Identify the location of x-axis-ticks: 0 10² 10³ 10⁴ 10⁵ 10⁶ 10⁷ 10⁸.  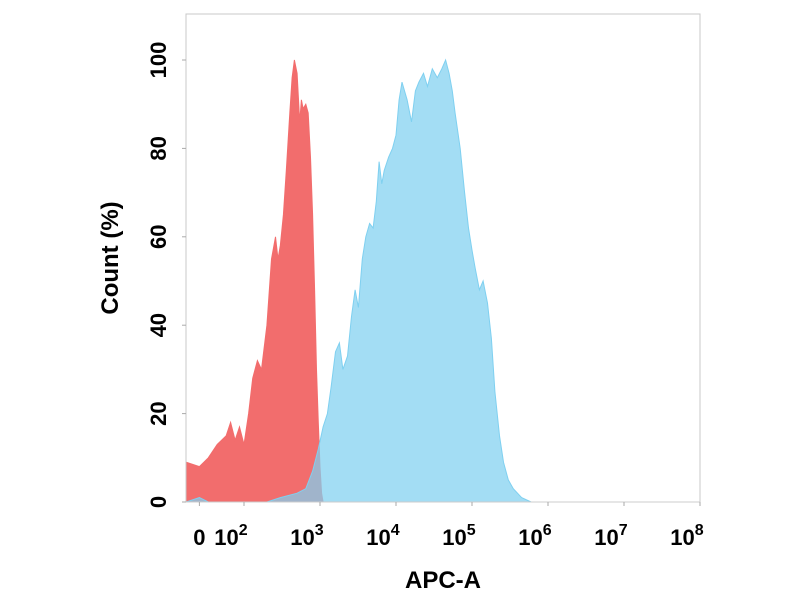
(448, 526).